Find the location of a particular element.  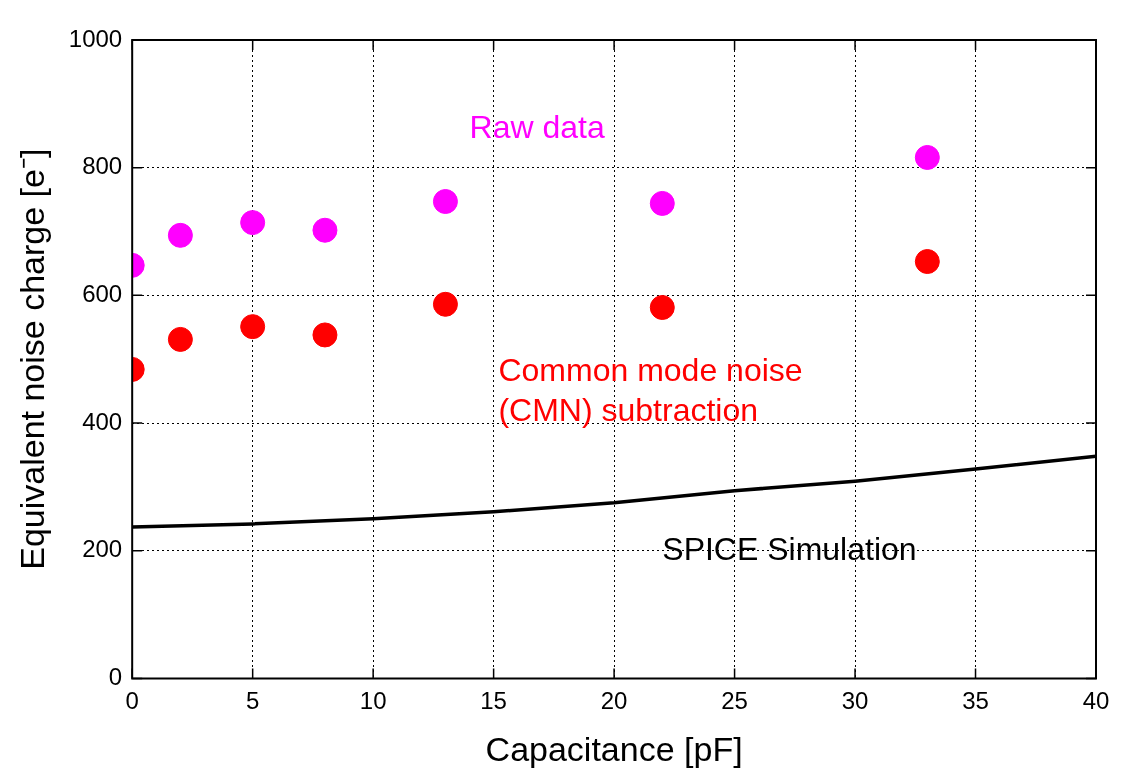

x-tick-label: 30 is located at coordinates (855, 701).